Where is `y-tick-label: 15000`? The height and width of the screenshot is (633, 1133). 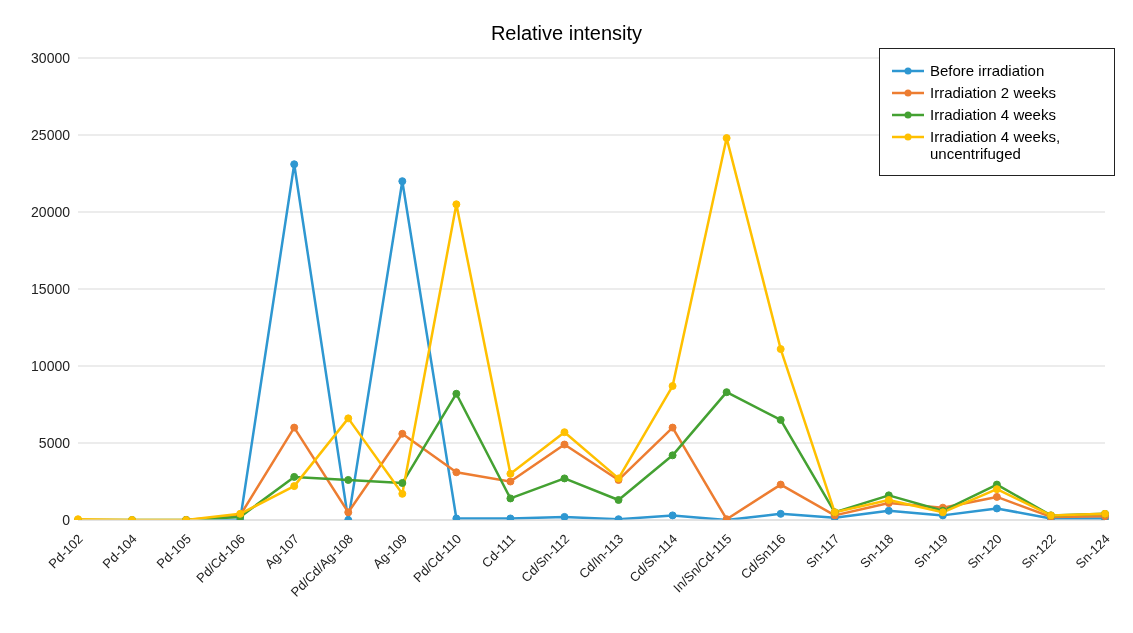
y-tick-label: 15000 is located at coordinates (51, 288).